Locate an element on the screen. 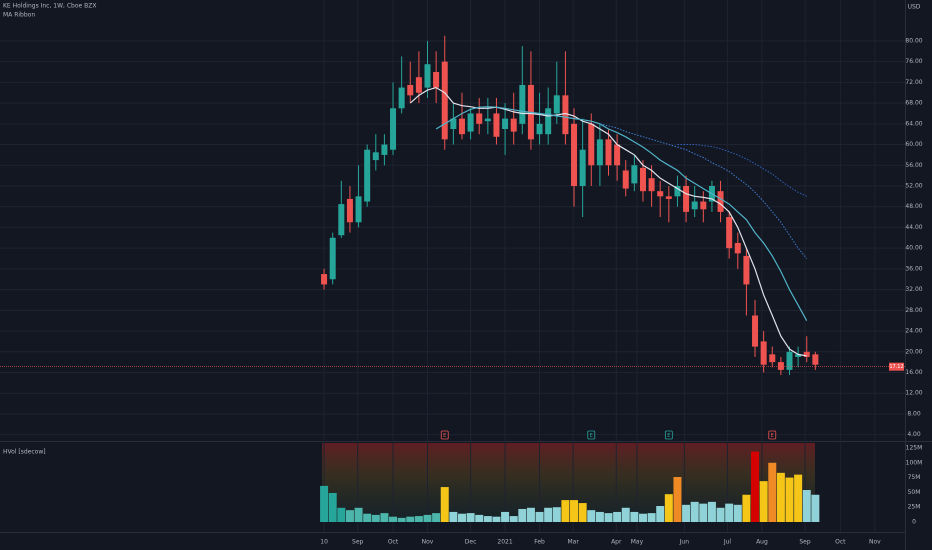 The height and width of the screenshot is (550, 932). x-tick-label: Dec is located at coordinates (471, 542).